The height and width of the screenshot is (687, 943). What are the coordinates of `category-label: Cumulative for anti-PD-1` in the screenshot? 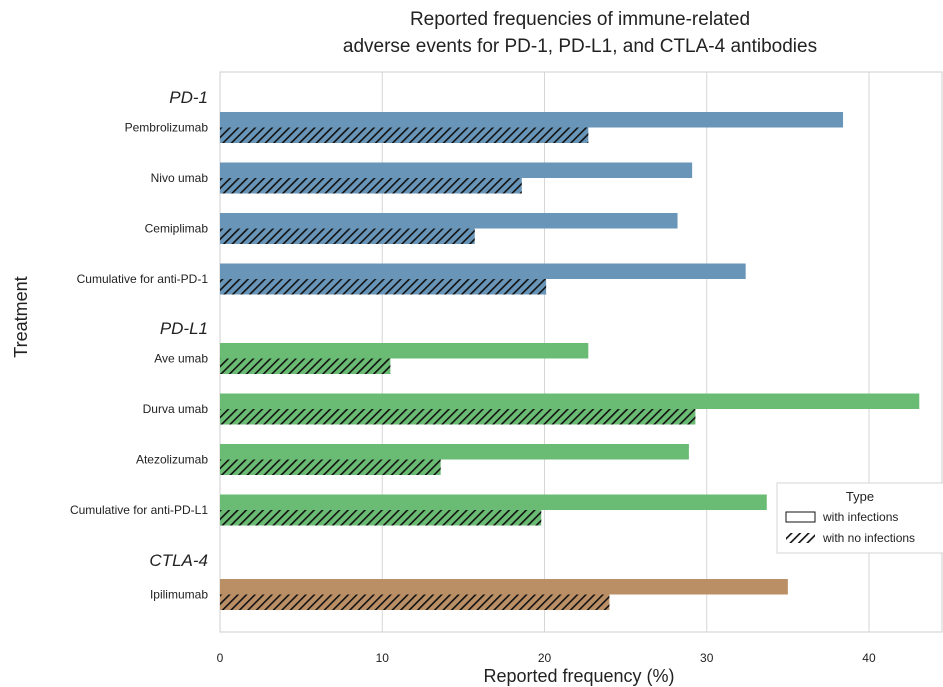 It's located at (143, 279).